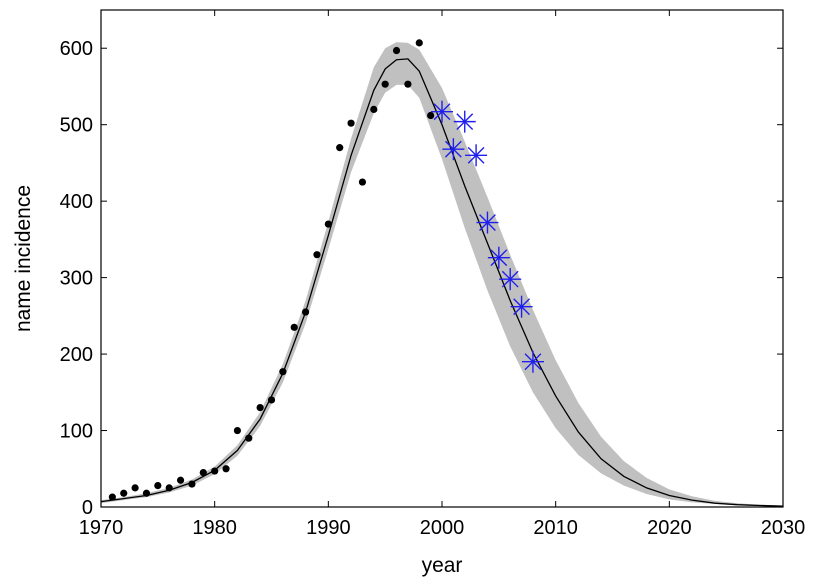 This screenshot has height=585, width=822. What do you see at coordinates (442, 565) in the screenshot?
I see `x-axis-label: year` at bounding box center [442, 565].